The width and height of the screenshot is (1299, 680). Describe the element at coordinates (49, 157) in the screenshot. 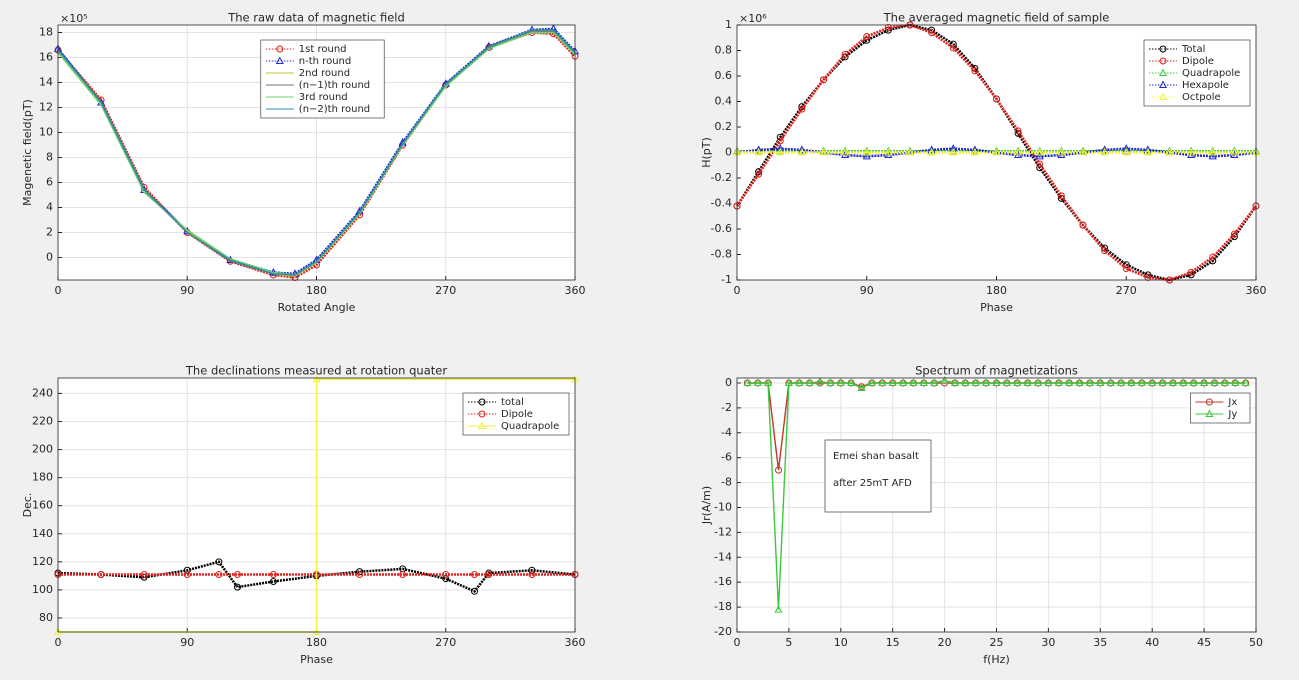

I see `y-tick-label: 8` at that location.